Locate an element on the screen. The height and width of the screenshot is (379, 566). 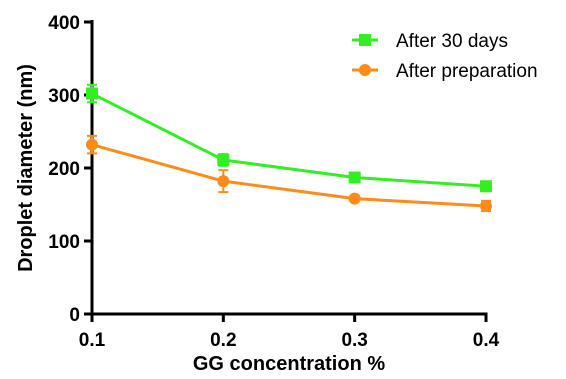
x-tick-label: 0.1 is located at coordinates (92, 340).